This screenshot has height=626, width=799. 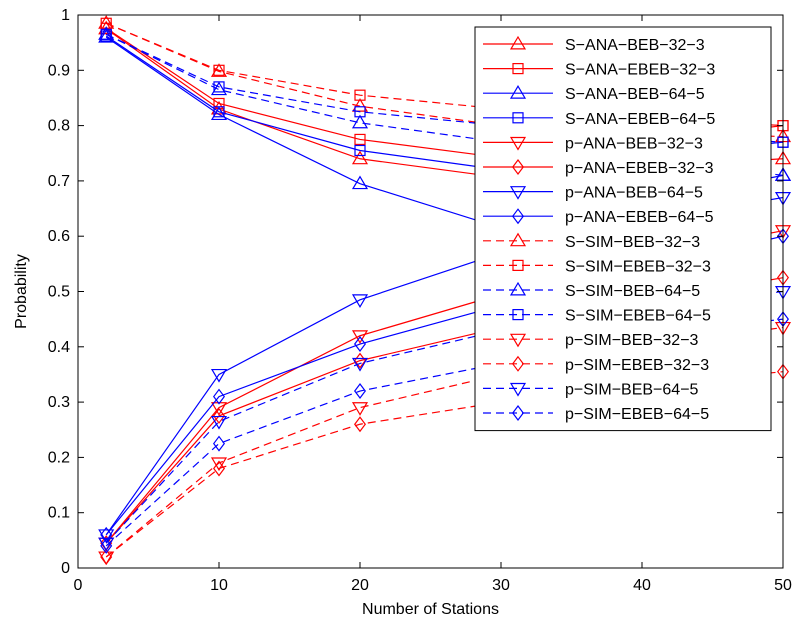 What do you see at coordinates (430, 609) in the screenshot?
I see `x-axis-label: Number of Stations` at bounding box center [430, 609].